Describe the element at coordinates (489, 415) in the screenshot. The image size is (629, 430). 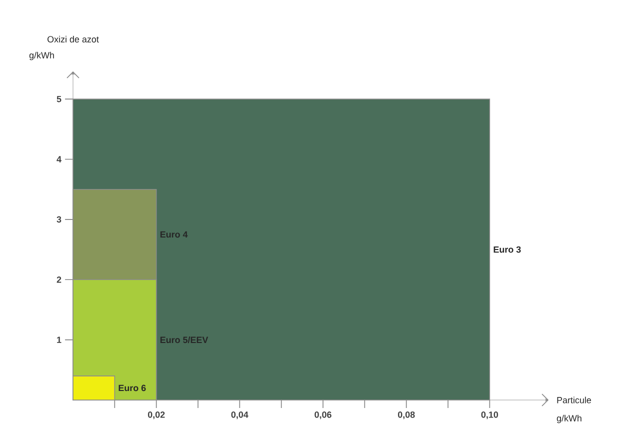
I see `x-tick-label: 0,10` at that location.